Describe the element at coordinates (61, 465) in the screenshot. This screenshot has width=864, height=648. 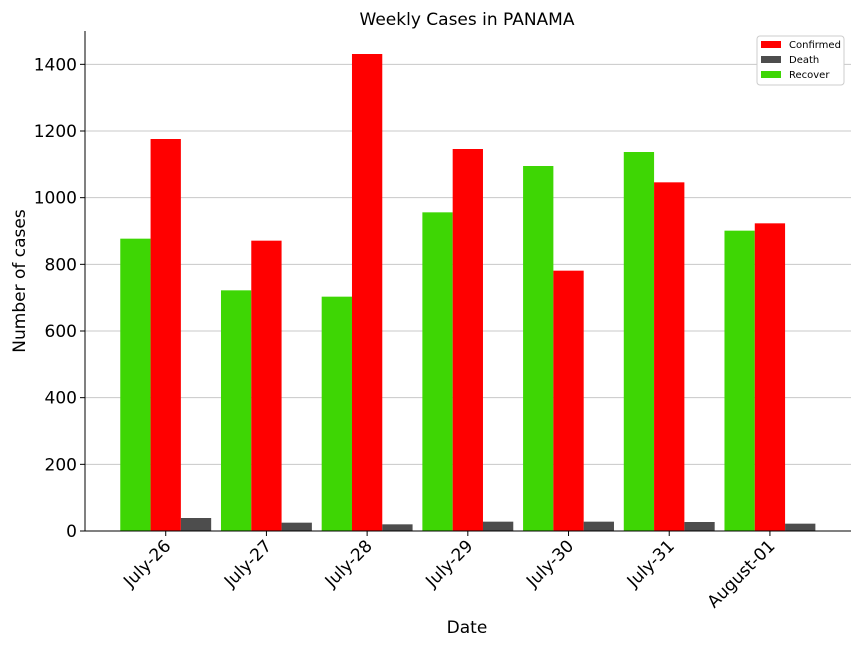
I see `y-tick-label: 200` at that location.